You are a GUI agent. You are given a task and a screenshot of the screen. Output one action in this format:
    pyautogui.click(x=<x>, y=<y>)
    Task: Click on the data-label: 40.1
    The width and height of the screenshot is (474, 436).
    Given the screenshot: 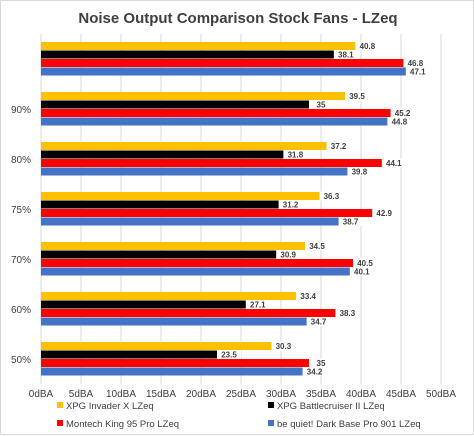 What is the action you would take?
    pyautogui.click(x=362, y=271)
    